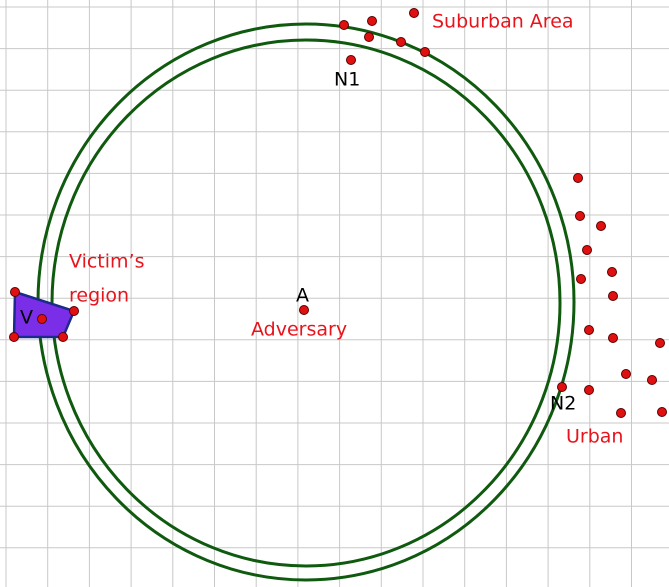  What do you see at coordinates (302, 296) in the screenshot?
I see `a-label: A` at bounding box center [302, 296].